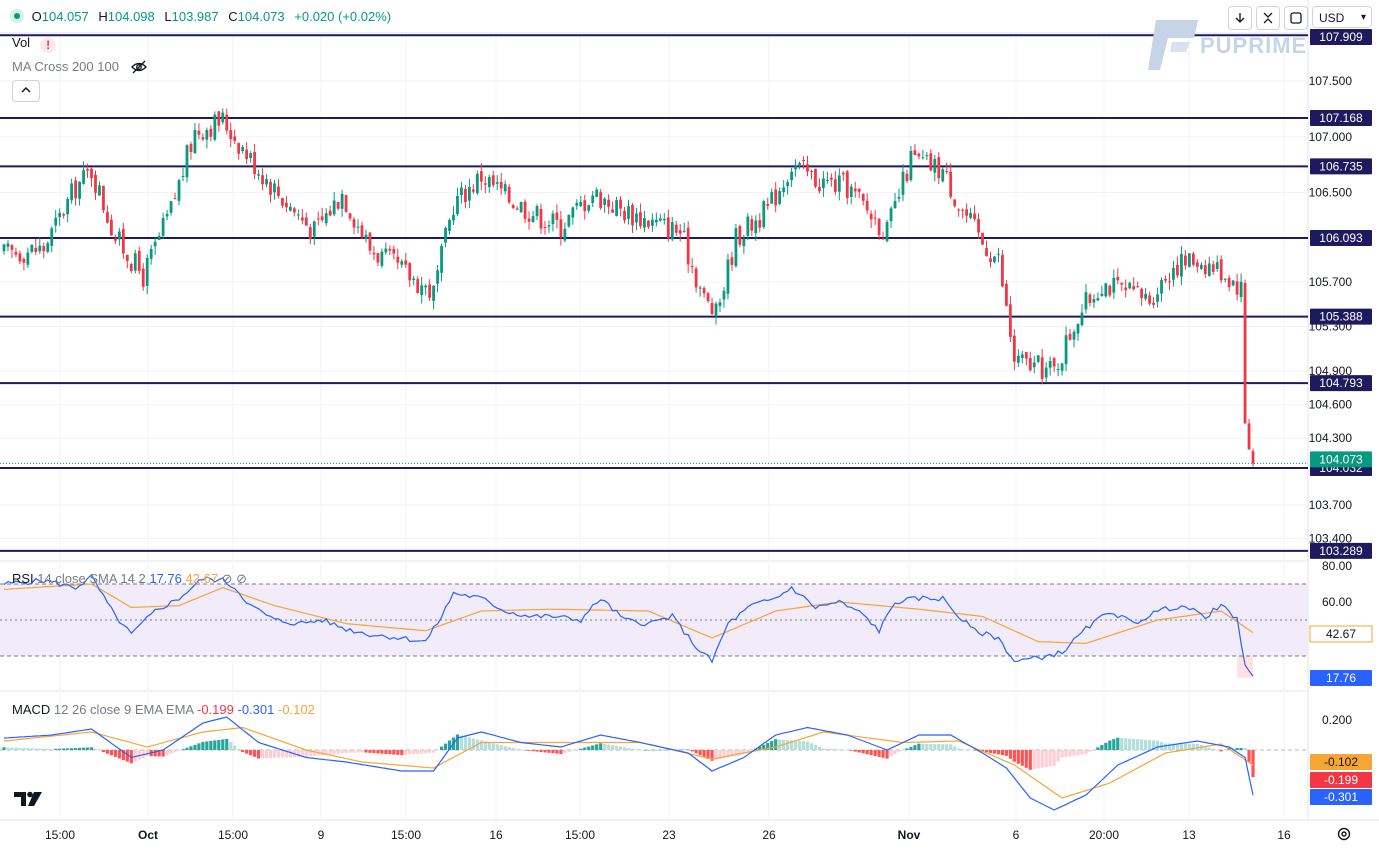  I want to click on macd-line, so click(628, 763).